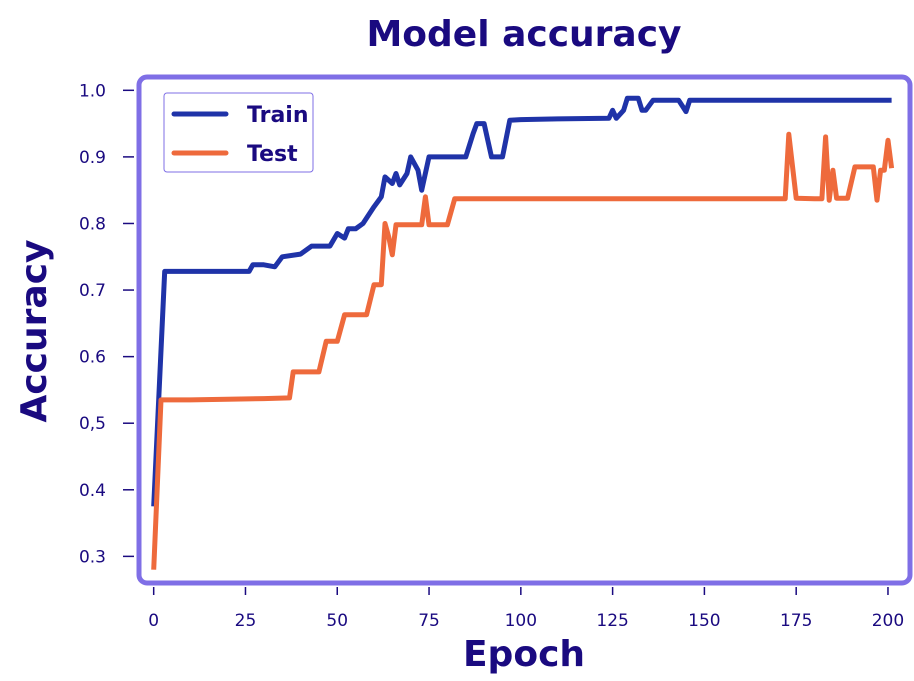  I want to click on y-tick-label: 0.8, so click(92, 224).